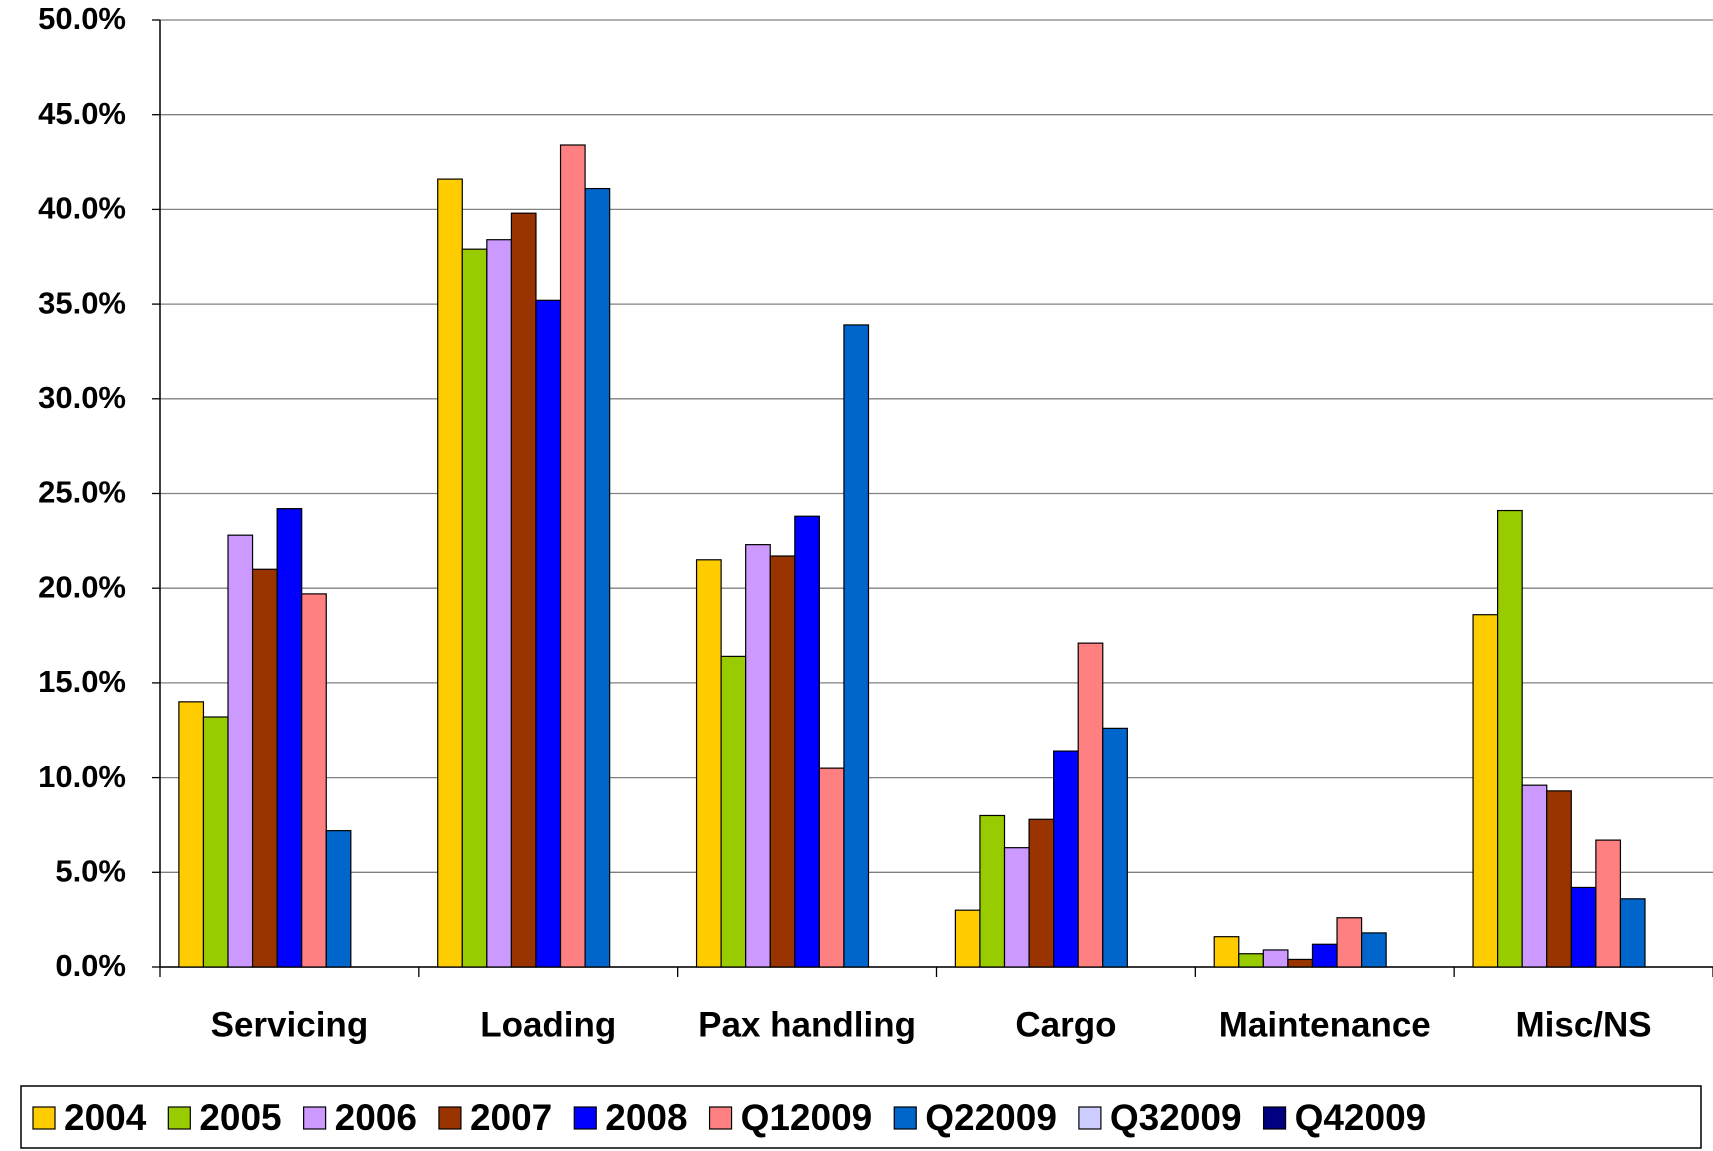 This screenshot has width=1713, height=1151. Describe the element at coordinates (1325, 1024) in the screenshot. I see `x-tick-label: Maintenance` at that location.